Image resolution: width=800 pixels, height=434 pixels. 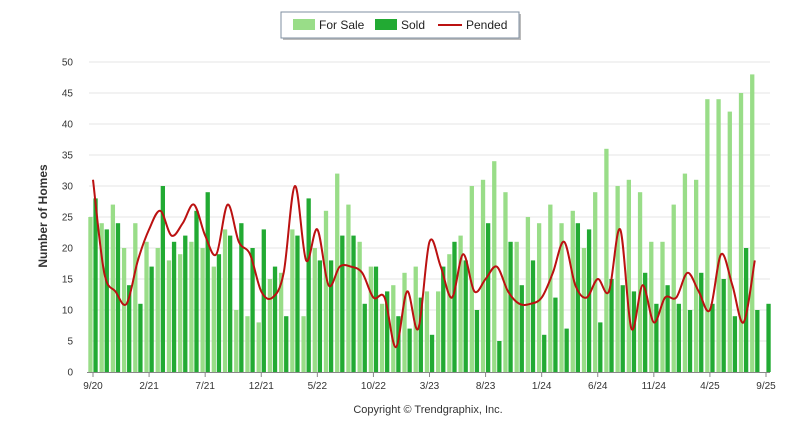 What do you see at coordinates (542, 386) in the screenshot?
I see `x-tick-label: 1/24` at bounding box center [542, 386].